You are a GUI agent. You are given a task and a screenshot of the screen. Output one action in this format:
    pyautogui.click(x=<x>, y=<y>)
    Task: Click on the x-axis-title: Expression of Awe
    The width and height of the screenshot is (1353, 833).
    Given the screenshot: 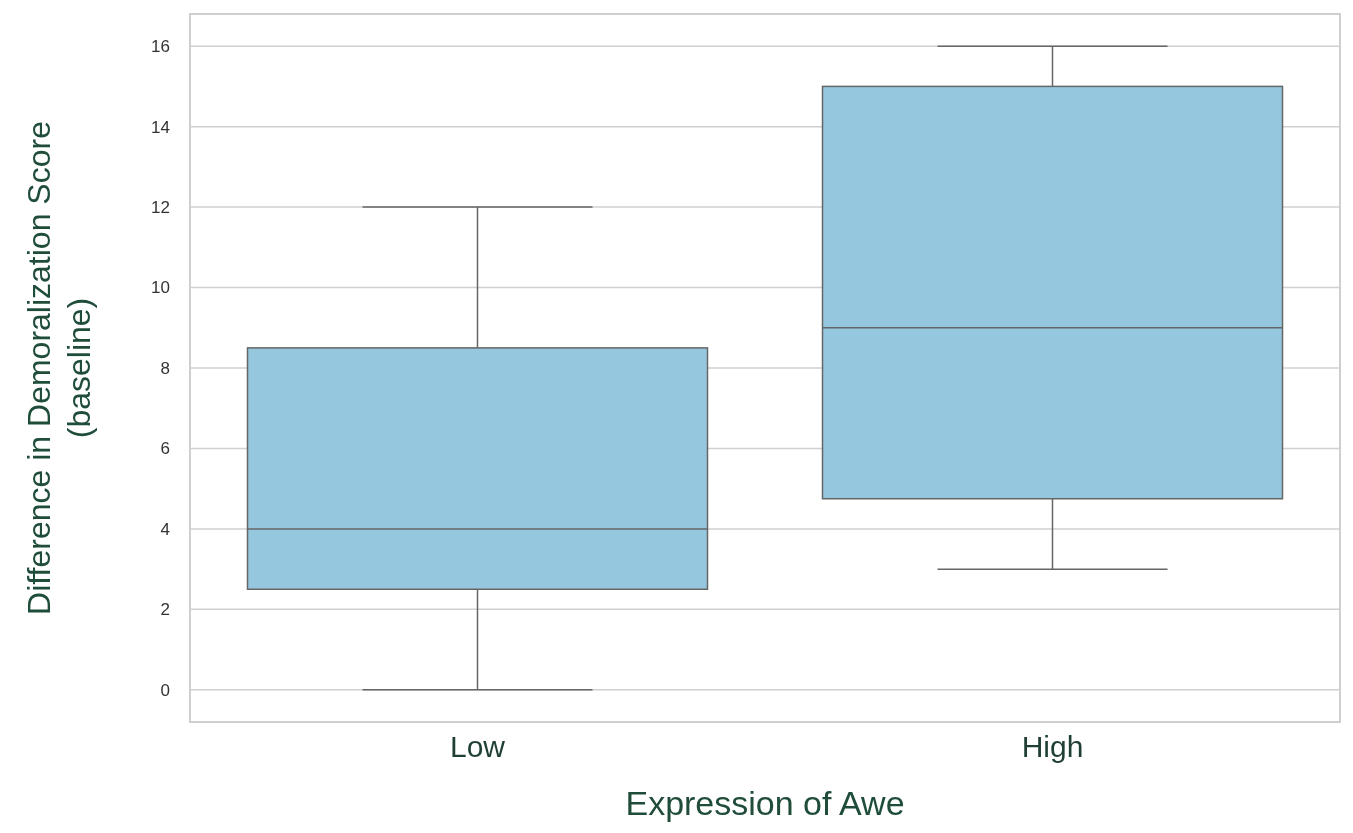 What is the action you would take?
    pyautogui.click(x=765, y=803)
    